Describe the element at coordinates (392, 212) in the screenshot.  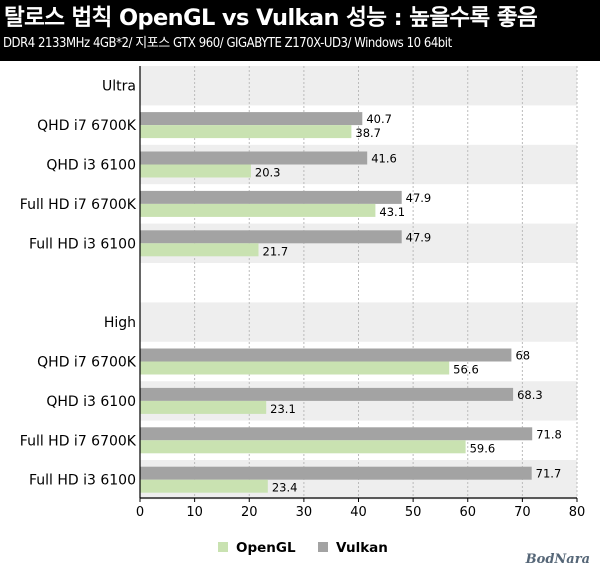
I see `data-label-opengl: 43.1` at that location.